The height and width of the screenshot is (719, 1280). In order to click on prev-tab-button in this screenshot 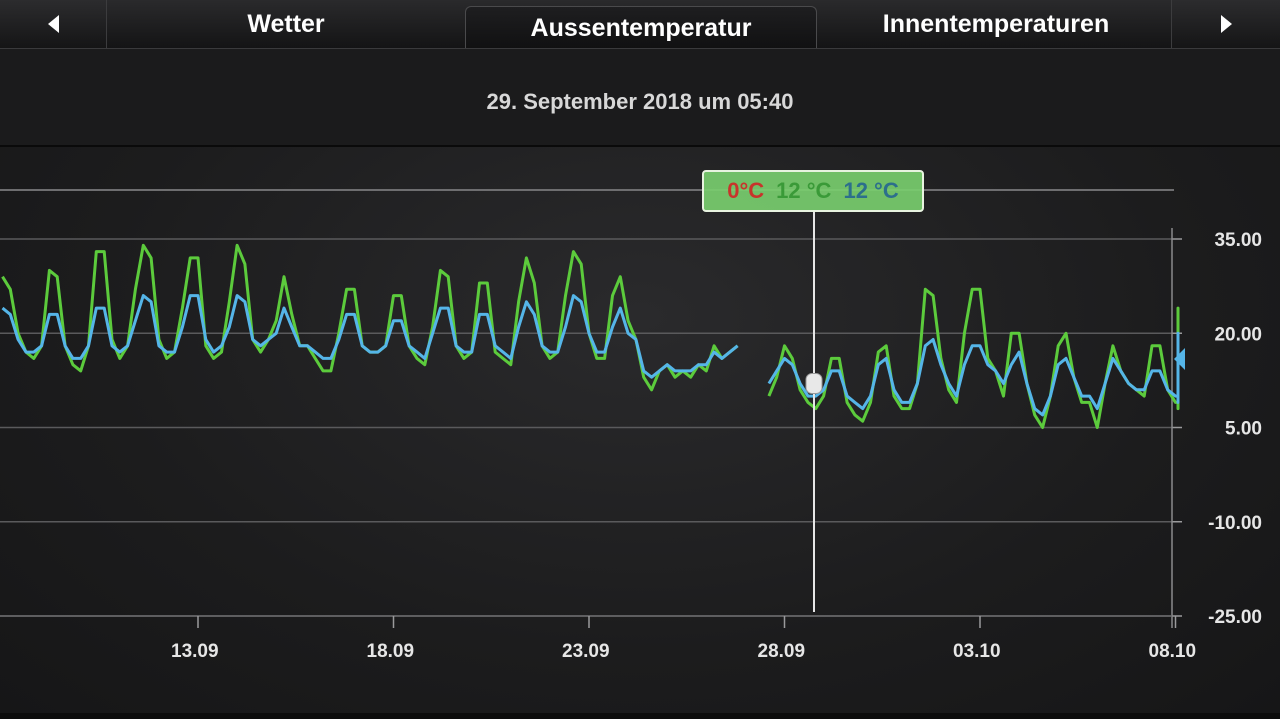, I will do `click(53, 24)`.